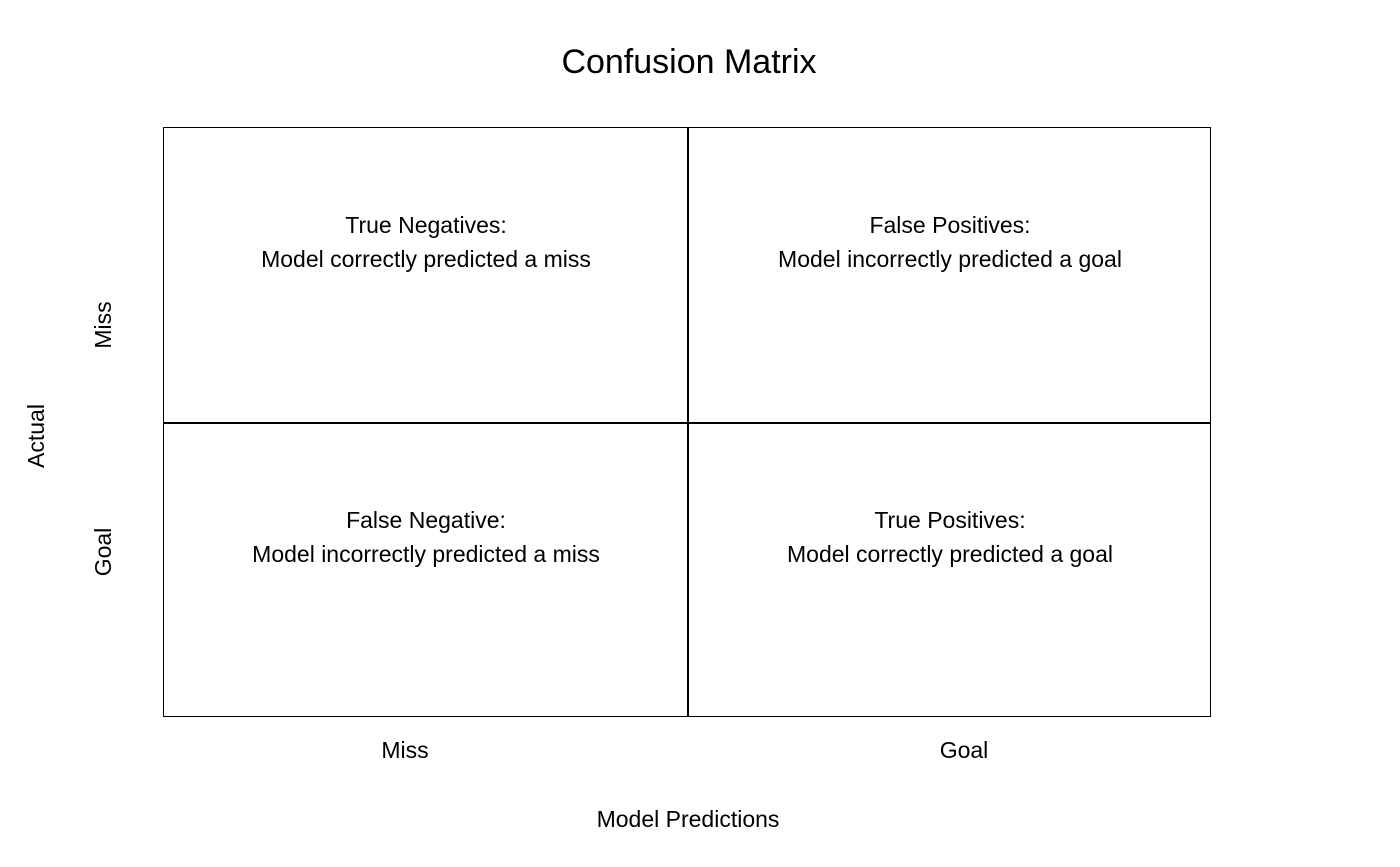 Image resolution: width=1400 pixels, height=867 pixels. Describe the element at coordinates (426, 258) in the screenshot. I see `cell-description: Model correctly predicted a miss` at that location.